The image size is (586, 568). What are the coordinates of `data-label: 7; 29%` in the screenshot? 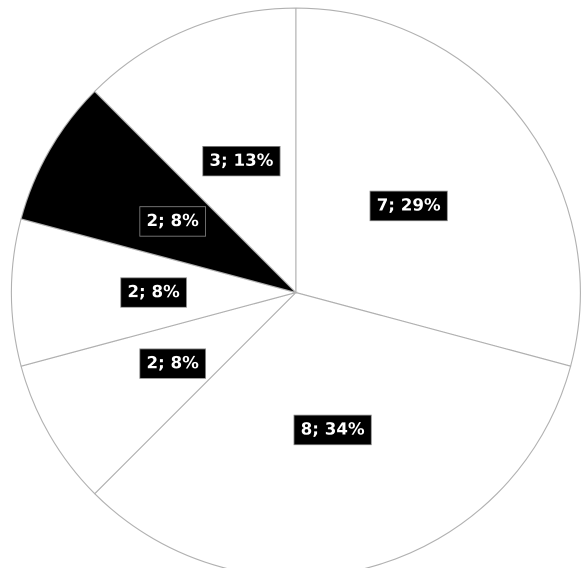 It's located at (409, 205).